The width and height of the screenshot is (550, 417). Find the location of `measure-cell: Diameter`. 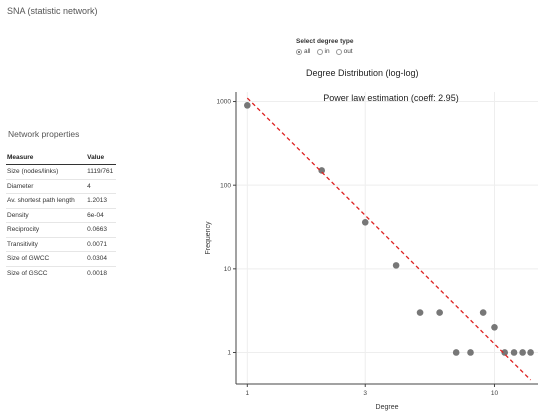

measure-cell: Diameter is located at coordinates (43, 186).